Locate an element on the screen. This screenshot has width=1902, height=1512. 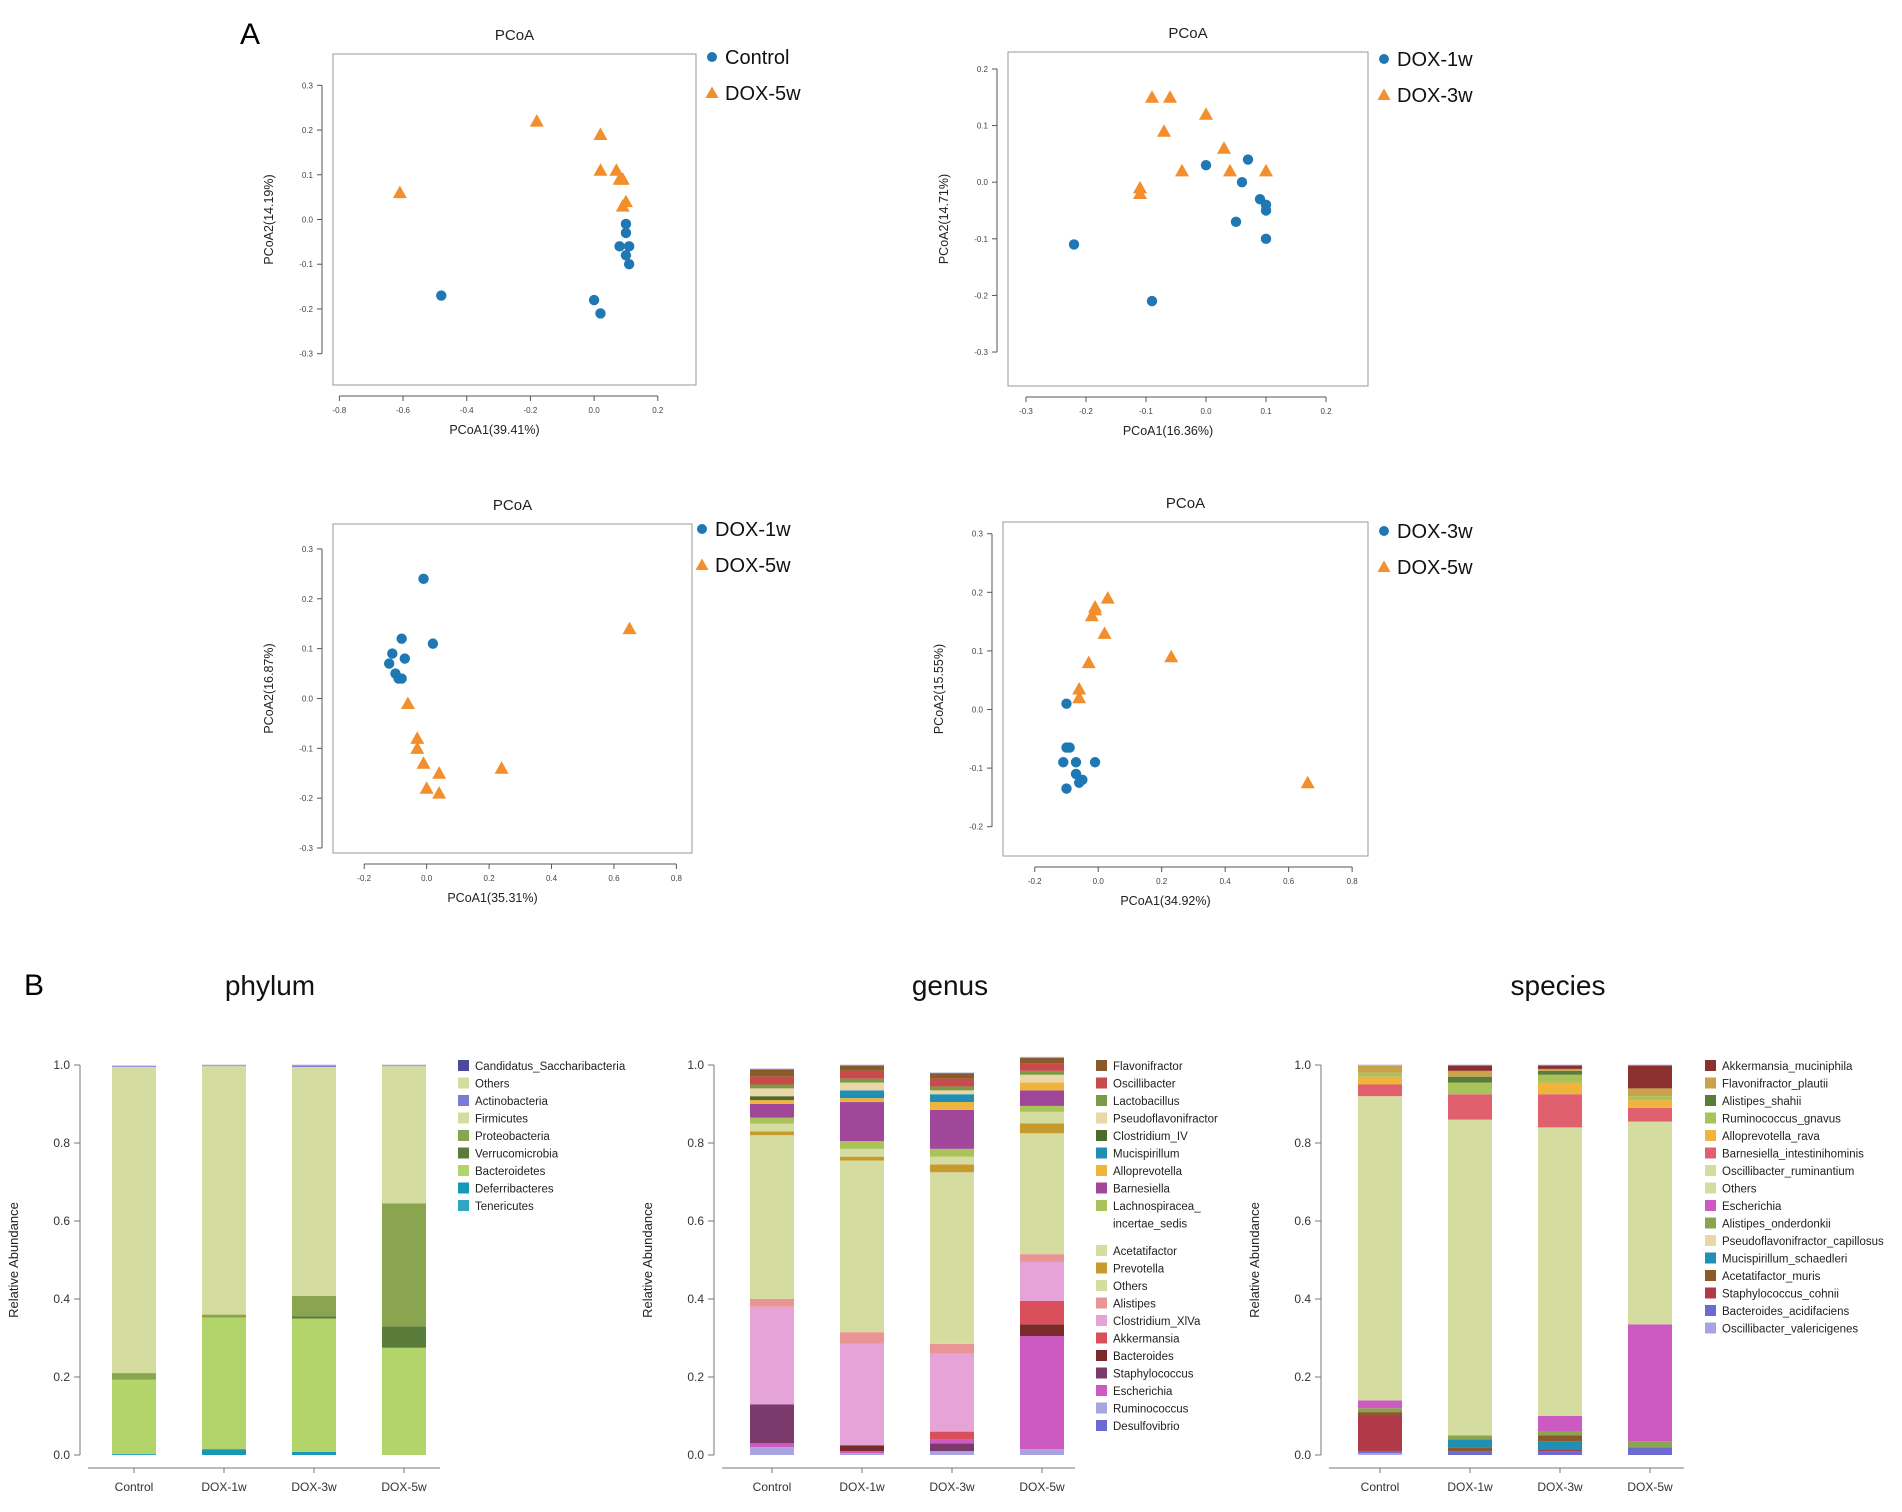
pcoa2-y-tick-label: 0.2 is located at coordinates (983, 69).